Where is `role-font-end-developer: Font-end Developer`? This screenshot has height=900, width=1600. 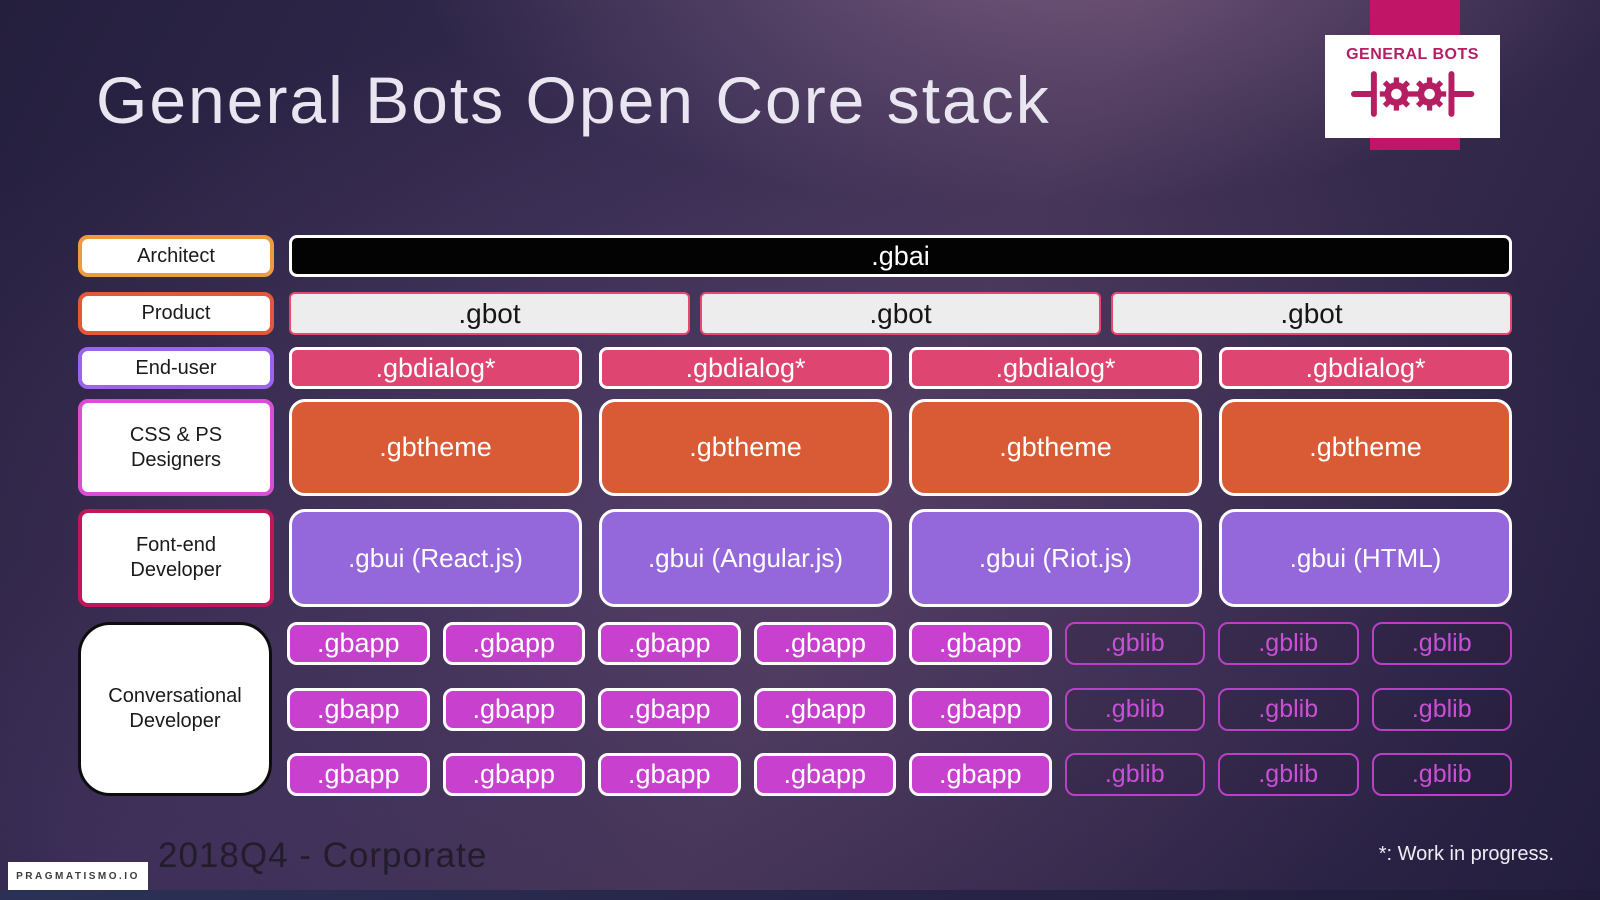
role-font-end-developer: Font-end Developer is located at coordinates (176, 558).